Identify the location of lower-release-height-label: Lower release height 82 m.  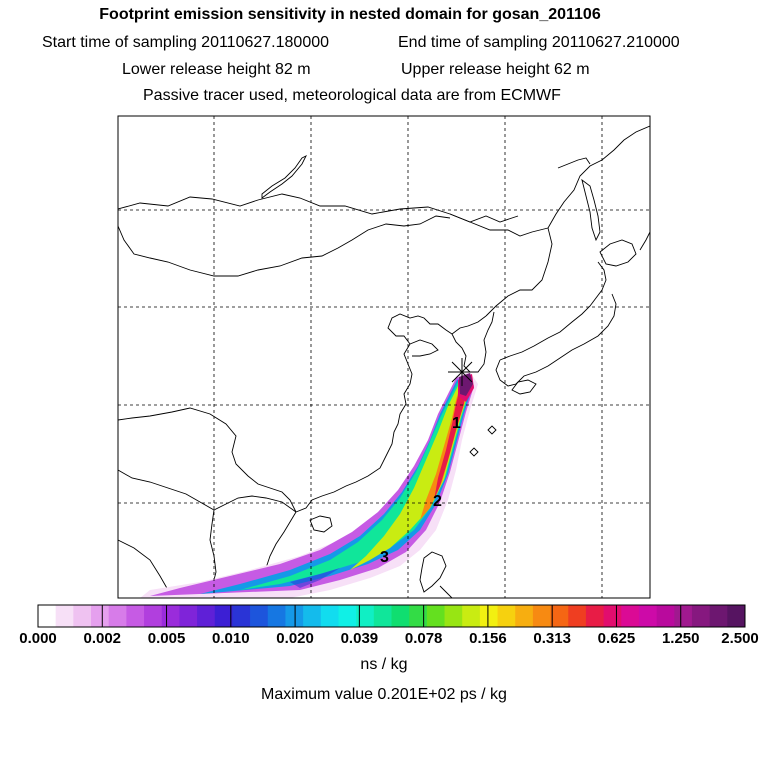
(216, 69).